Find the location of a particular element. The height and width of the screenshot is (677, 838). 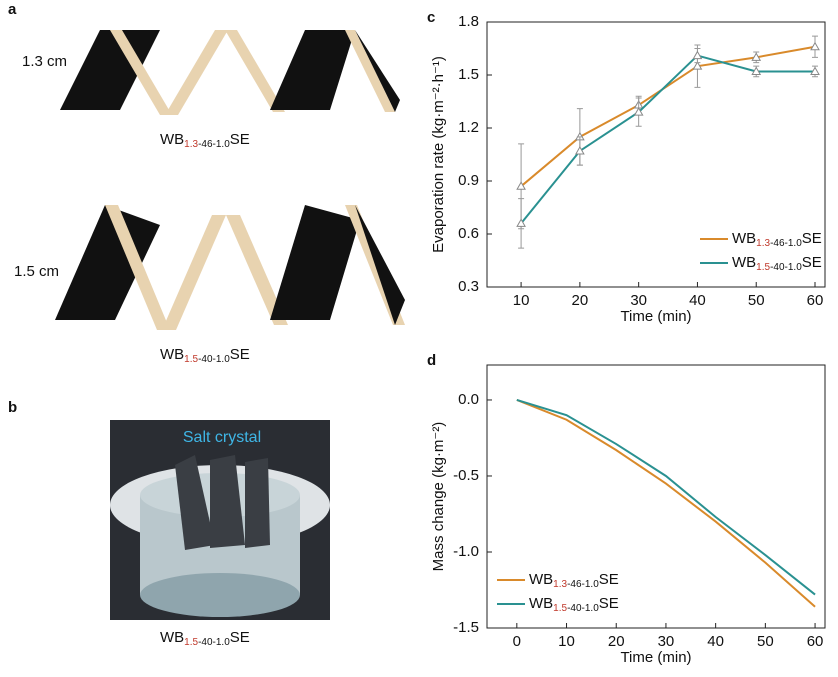

panel-label: b is located at coordinates (12, 407).